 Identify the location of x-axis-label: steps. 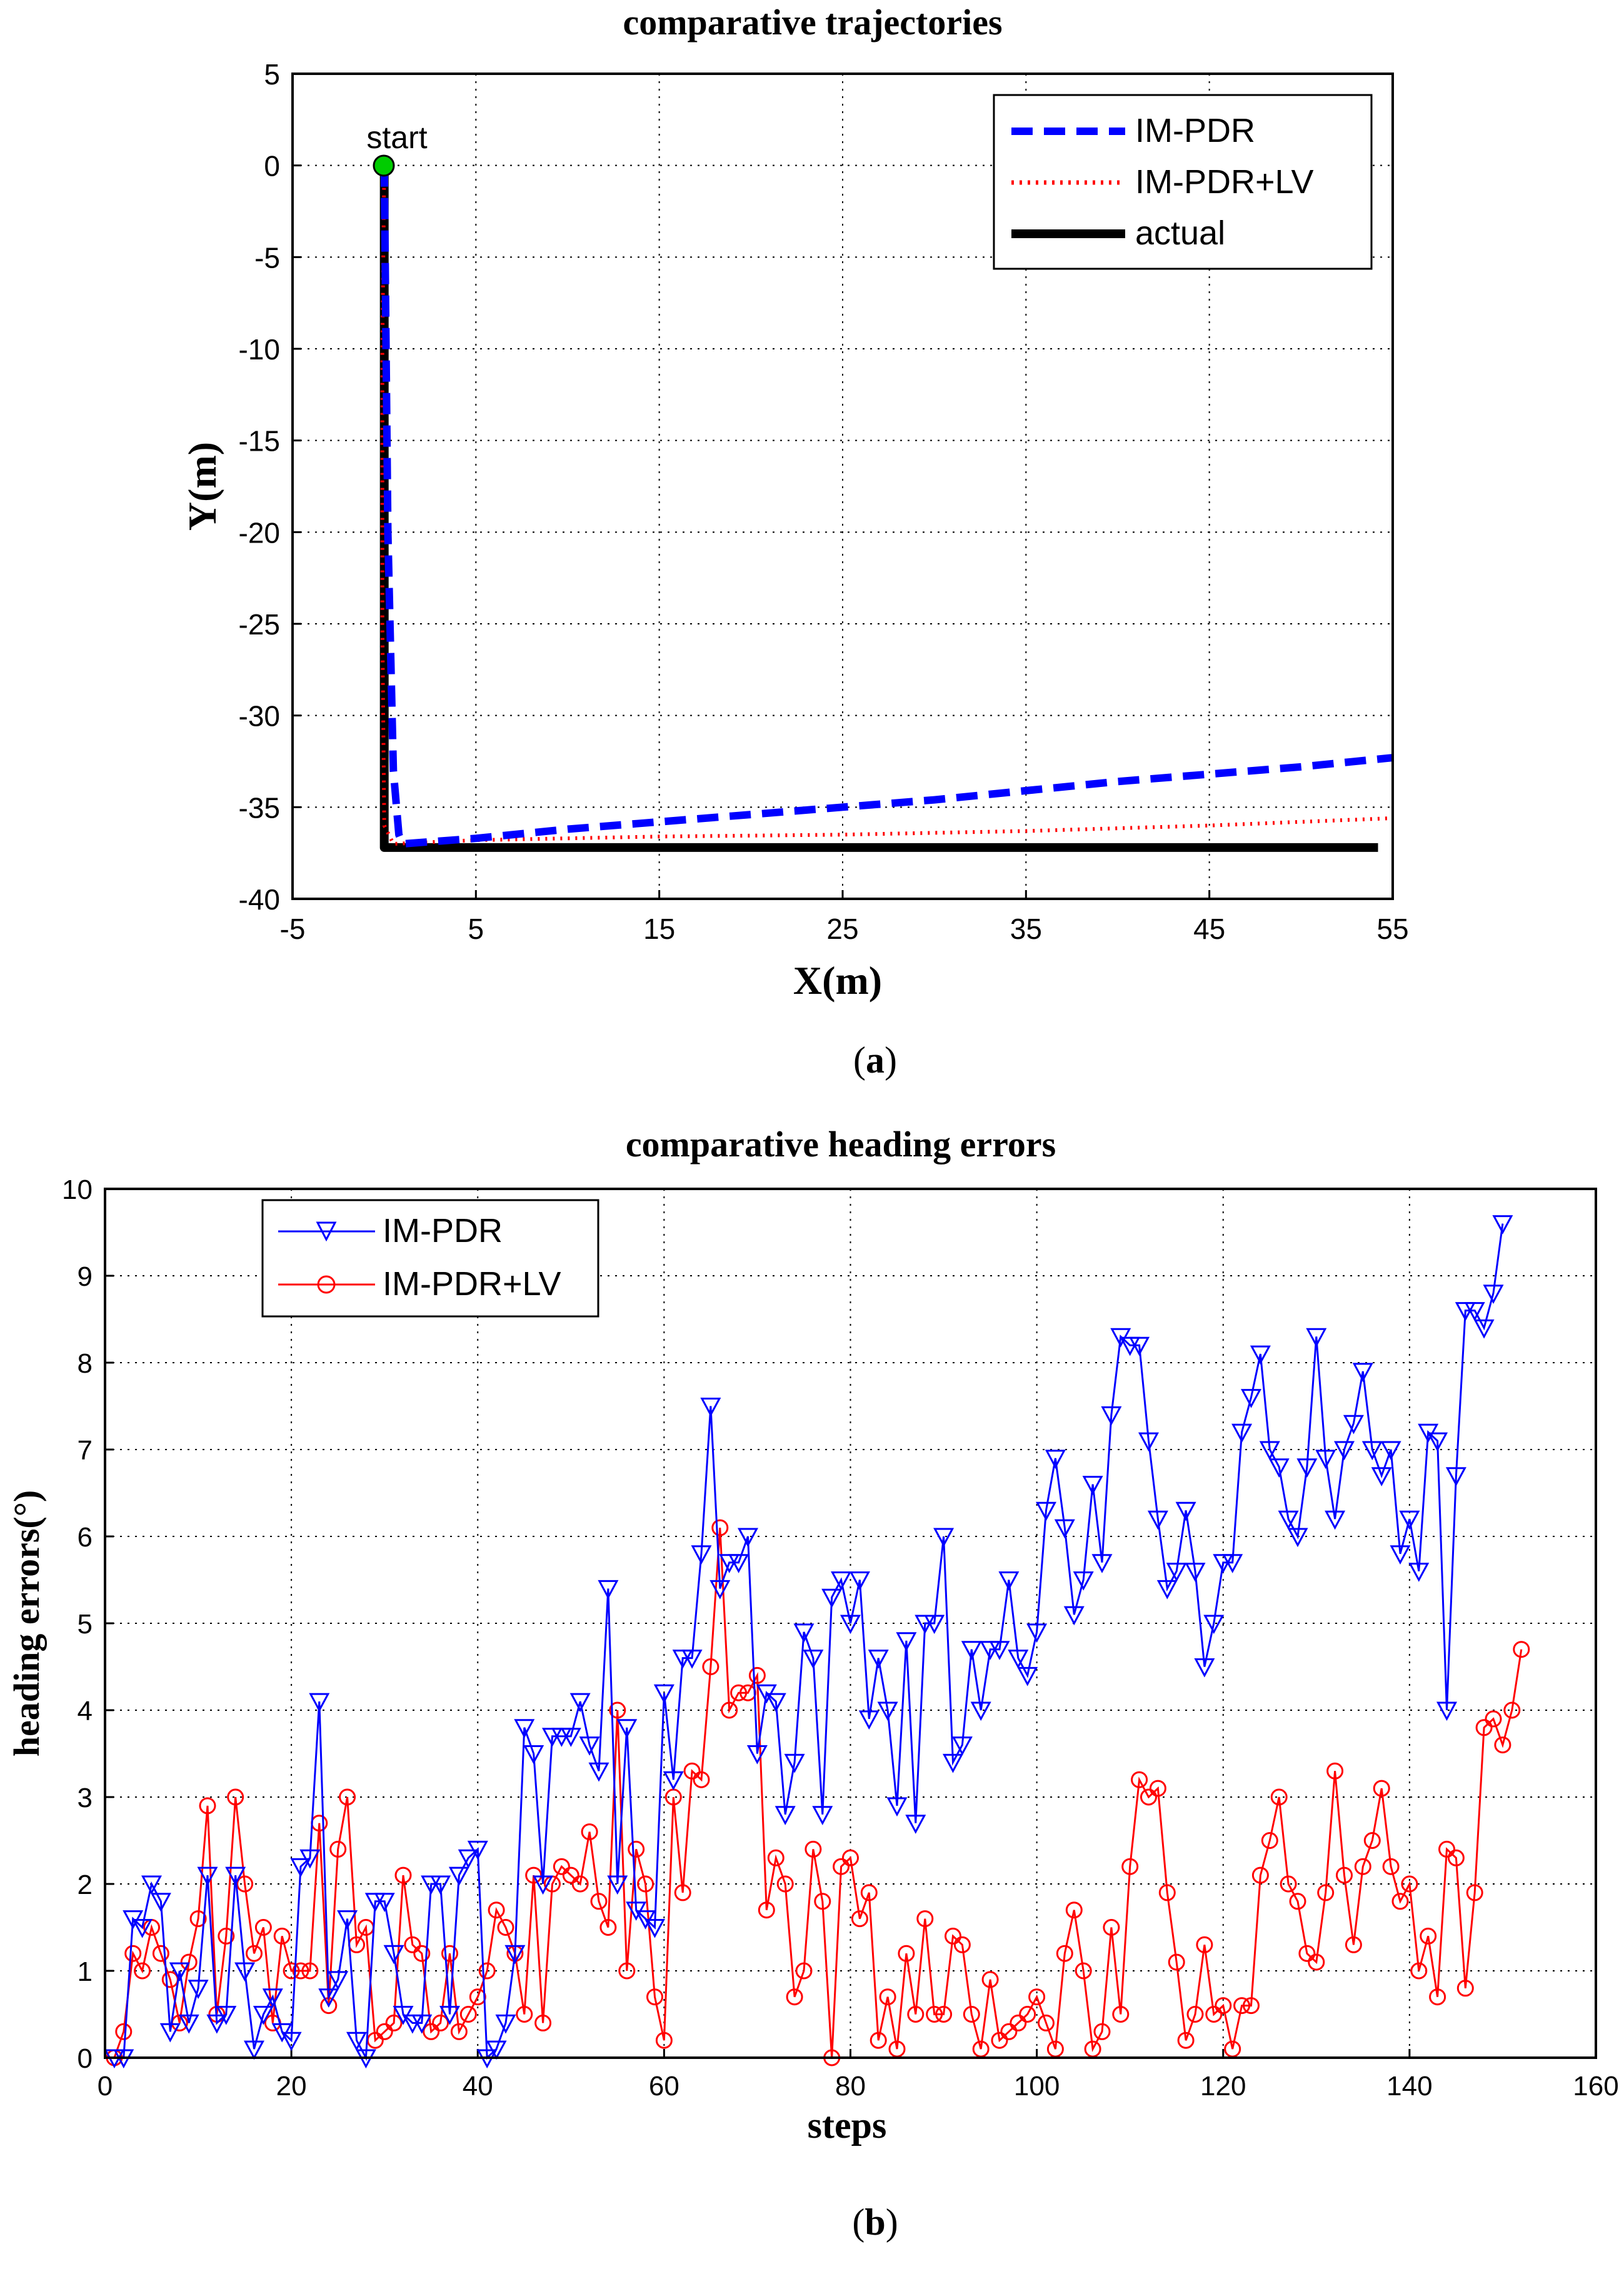
(847, 2125).